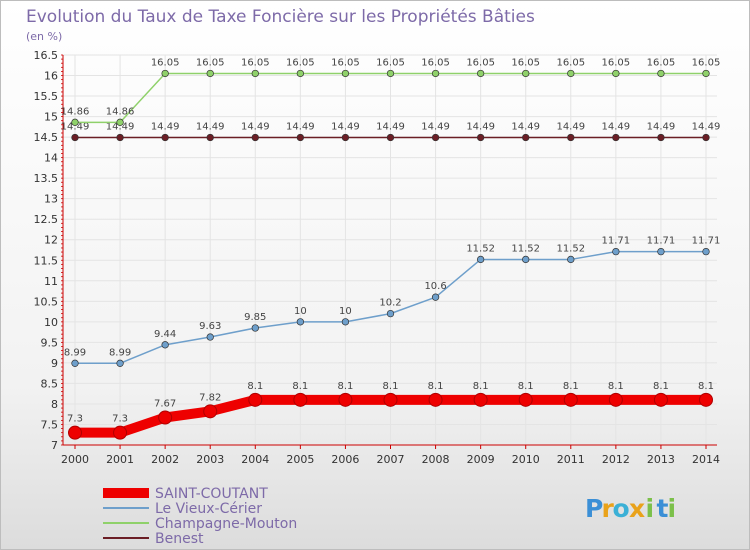  Describe the element at coordinates (46, 137) in the screenshot. I see `y-tick-label: 14.5` at that location.